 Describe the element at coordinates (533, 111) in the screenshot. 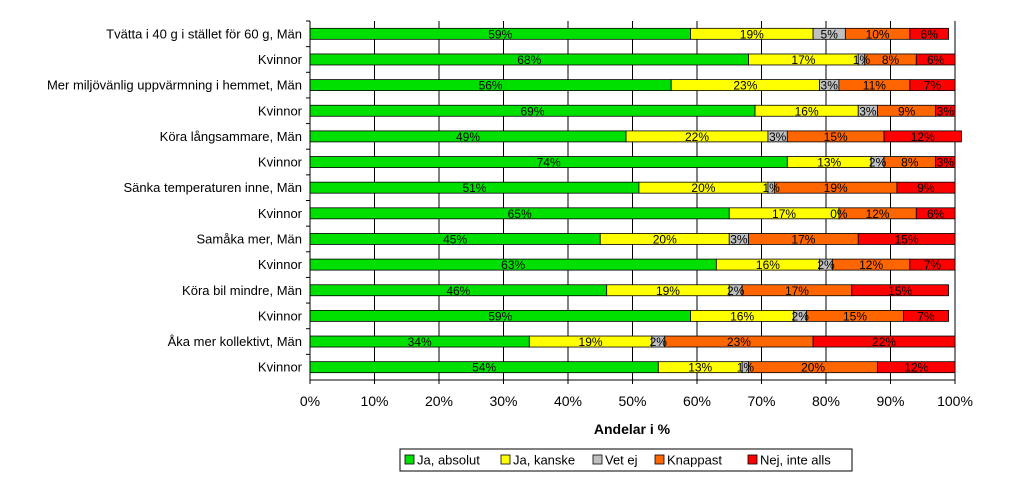

I see `data-label: 69%` at that location.